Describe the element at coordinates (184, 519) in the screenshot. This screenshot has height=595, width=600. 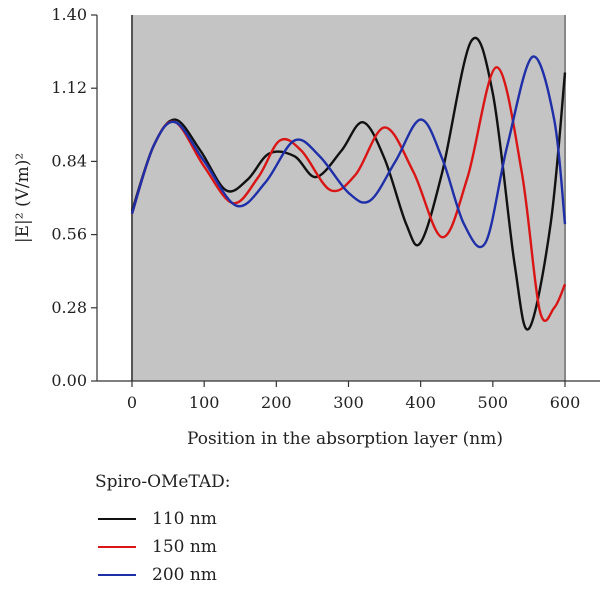
I see `legend-label-110nm: 110 nm` at that location.